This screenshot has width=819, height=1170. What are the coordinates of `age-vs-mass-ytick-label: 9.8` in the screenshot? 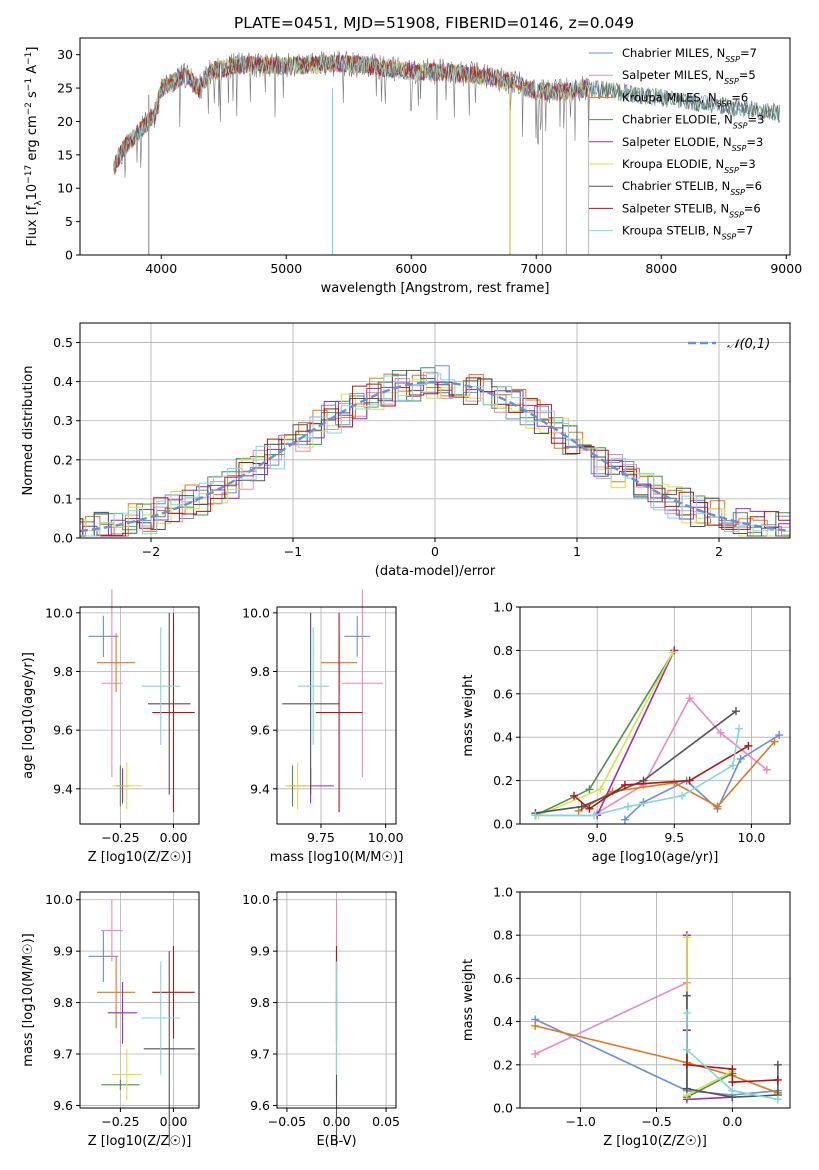 It's located at (260, 671).